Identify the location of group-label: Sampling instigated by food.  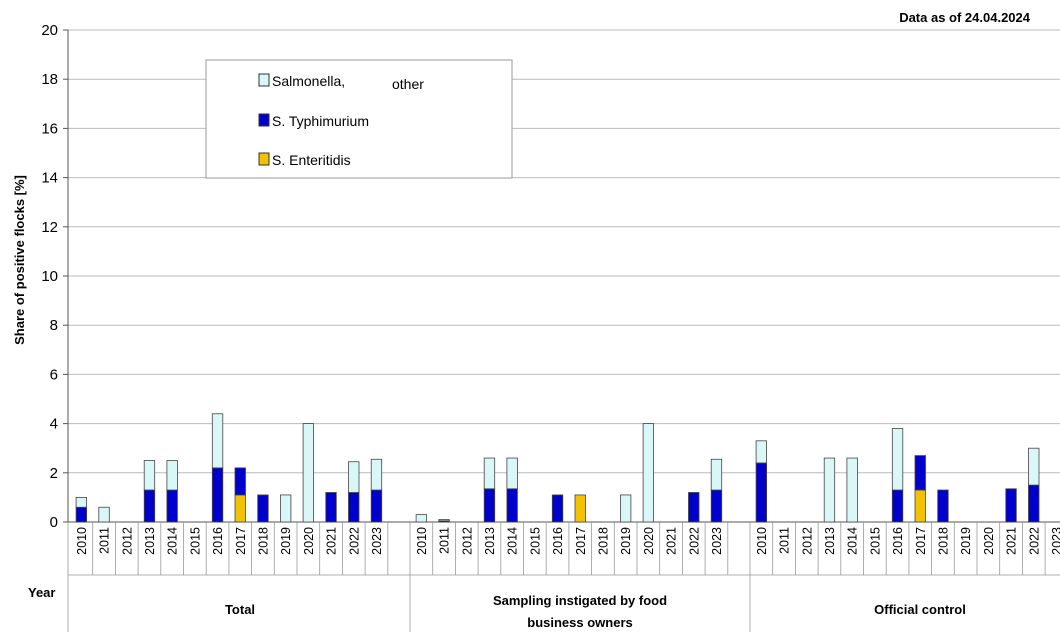
(580, 600).